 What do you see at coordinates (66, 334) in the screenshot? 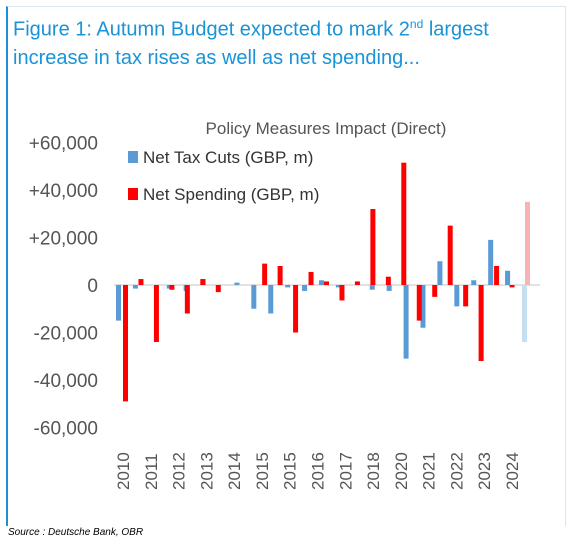
I see `y-tick-label: -20,000` at bounding box center [66, 334].